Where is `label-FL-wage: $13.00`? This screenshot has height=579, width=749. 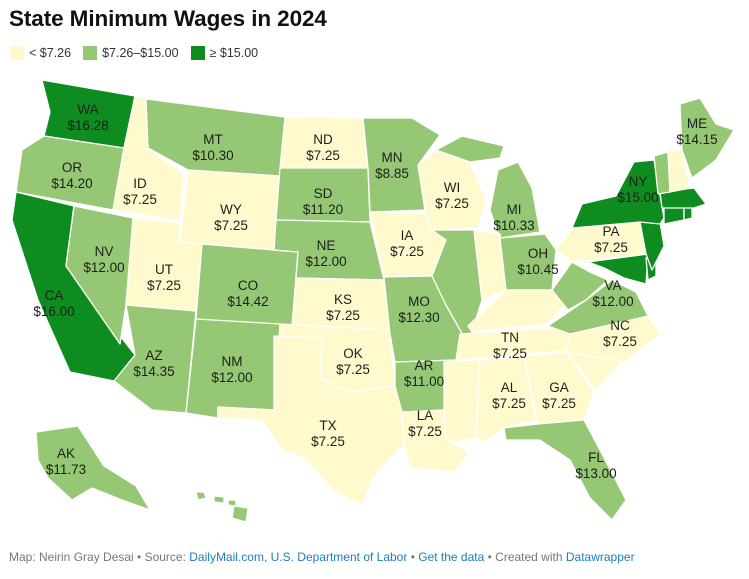
label-FL-wage: $13.00 is located at coordinates (595, 473).